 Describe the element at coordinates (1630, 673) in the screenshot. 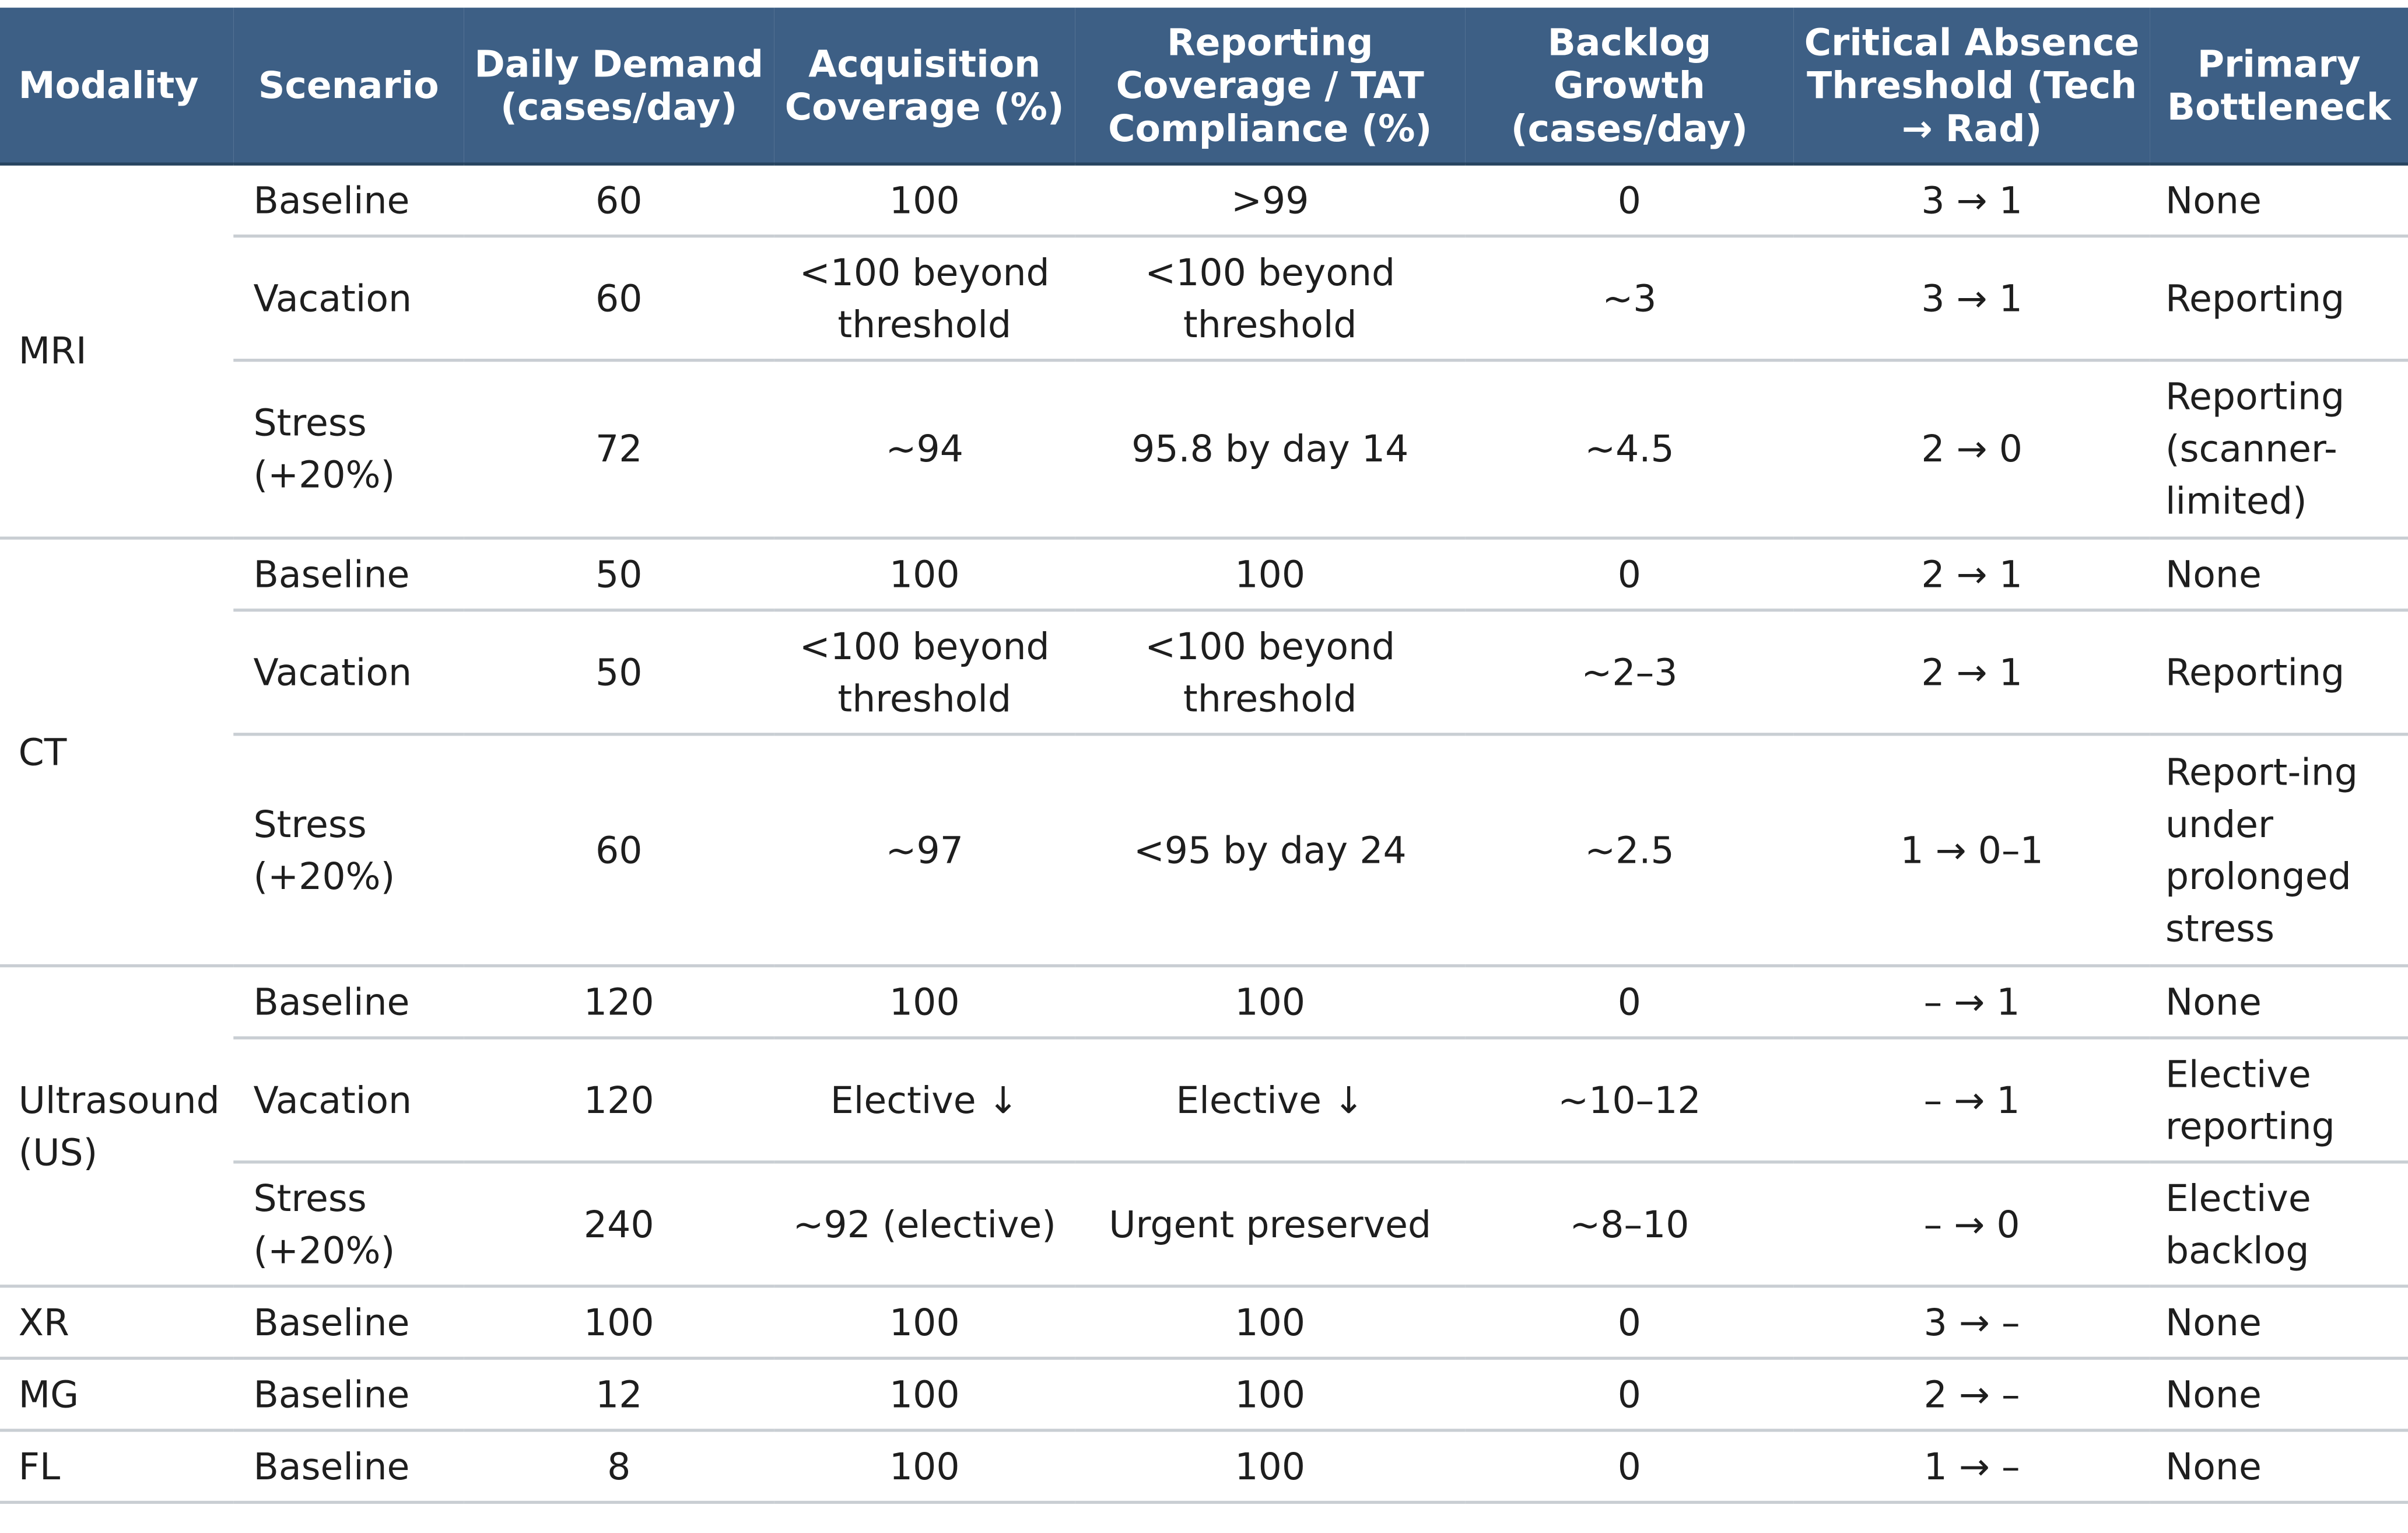

I see `backlog-growth-cell: ~2–3` at that location.